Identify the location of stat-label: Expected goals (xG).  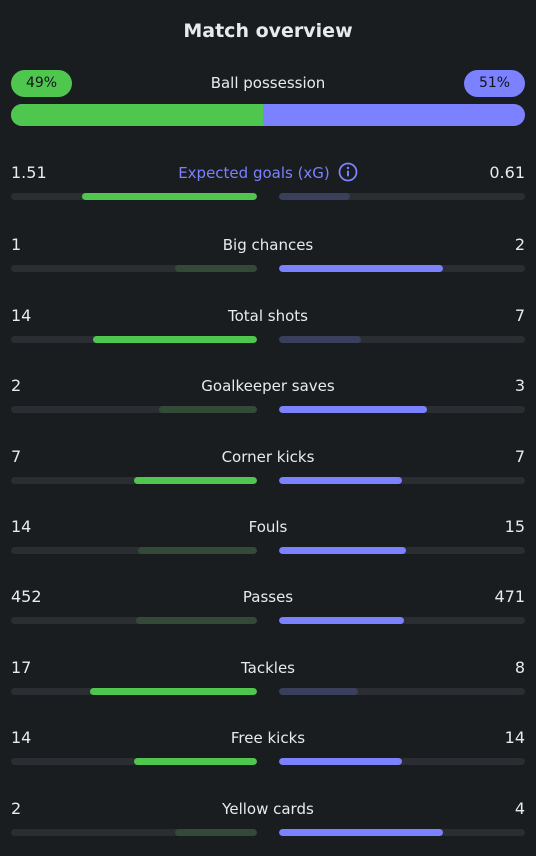
(268, 173).